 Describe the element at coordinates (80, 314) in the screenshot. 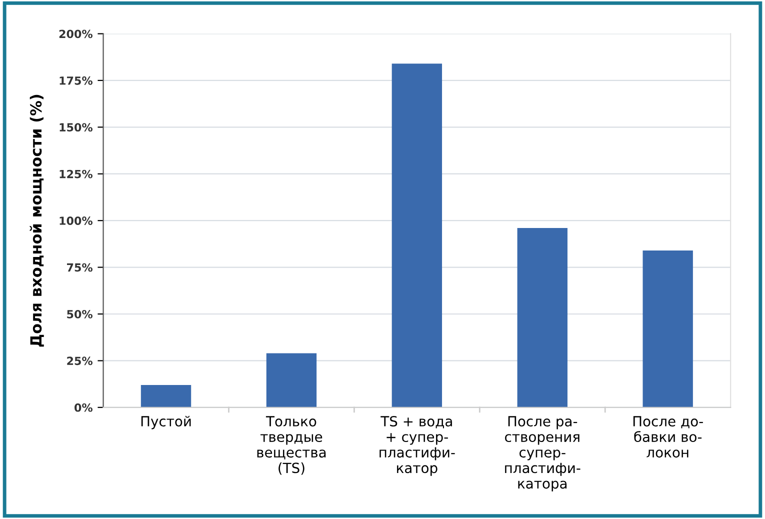

I see `y-tick-label: 50%` at that location.